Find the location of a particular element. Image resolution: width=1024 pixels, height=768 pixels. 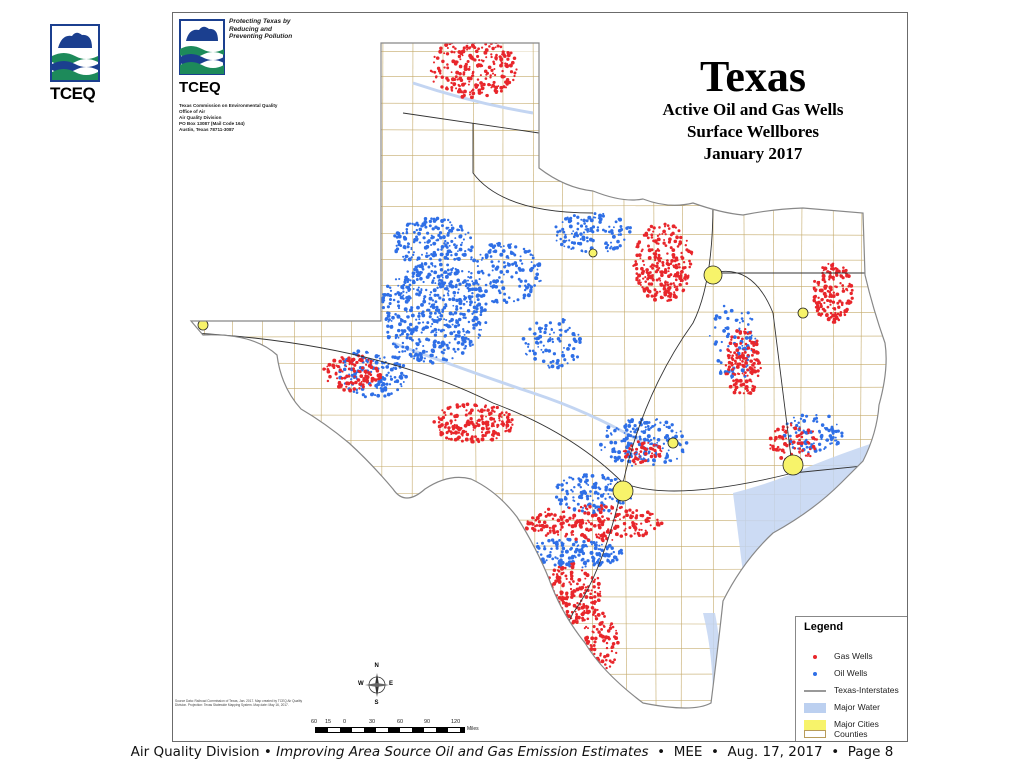

address-line: PO Box 13087 (Mail Code 164) is located at coordinates (212, 123).